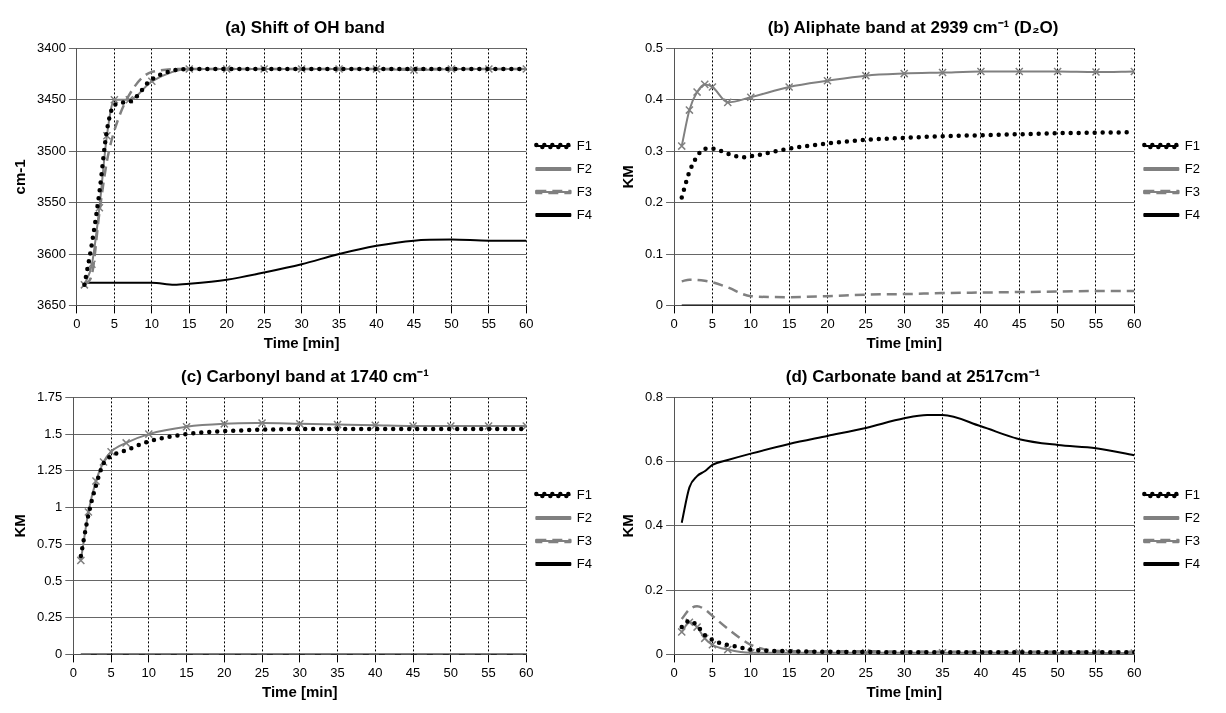  What do you see at coordinates (51, 253) in the screenshot?
I see `y-tick-label: 3600` at bounding box center [51, 253].